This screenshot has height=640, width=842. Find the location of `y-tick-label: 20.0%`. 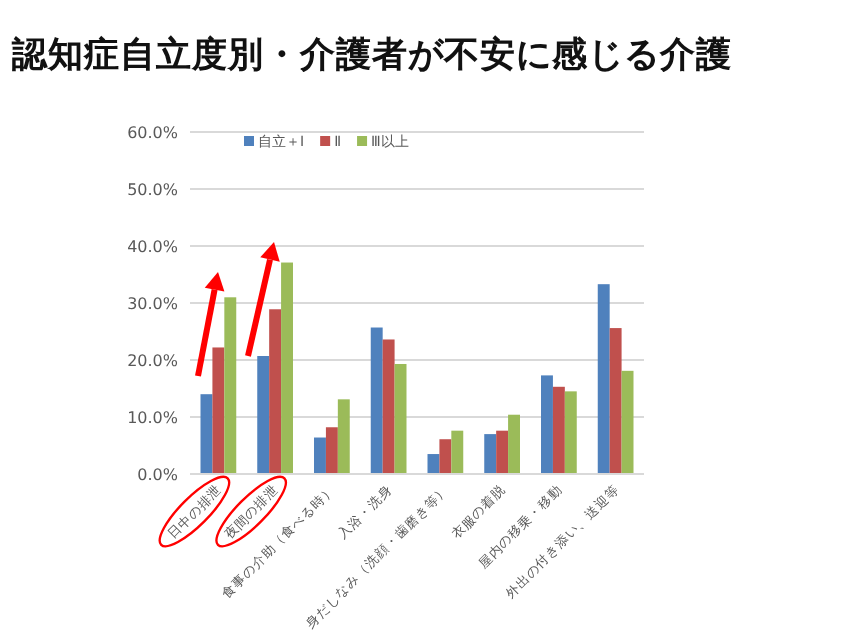

y-tick-label: 20.0% is located at coordinates (153, 361).